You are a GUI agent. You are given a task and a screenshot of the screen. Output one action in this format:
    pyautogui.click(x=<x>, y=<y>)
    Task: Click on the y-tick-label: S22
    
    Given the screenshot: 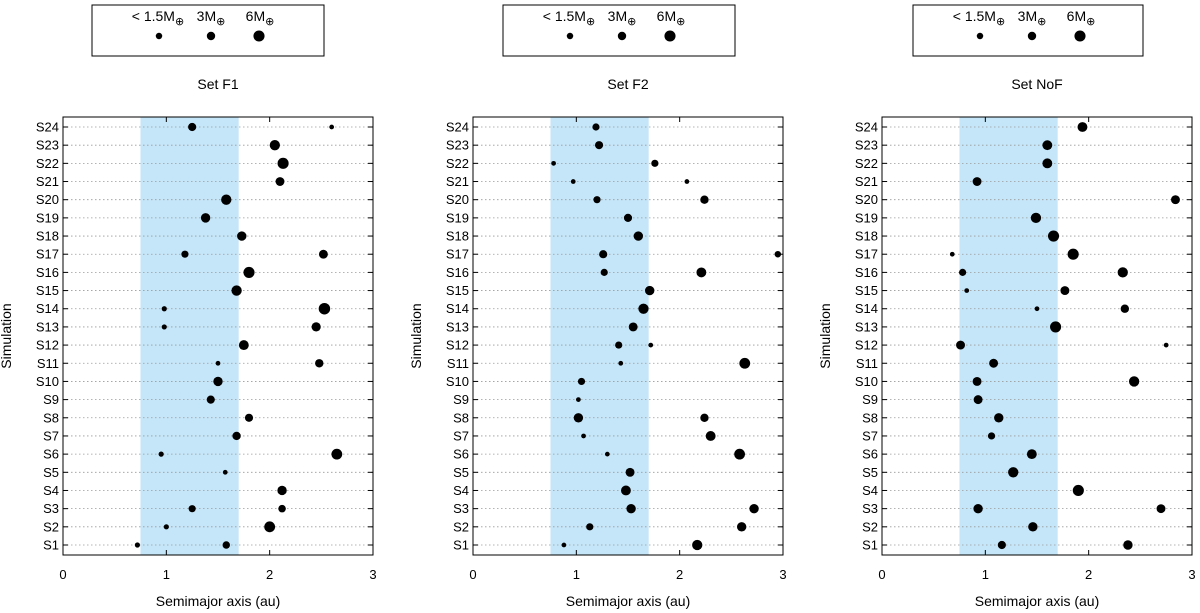 What is the action you would take?
    pyautogui.click(x=47, y=163)
    